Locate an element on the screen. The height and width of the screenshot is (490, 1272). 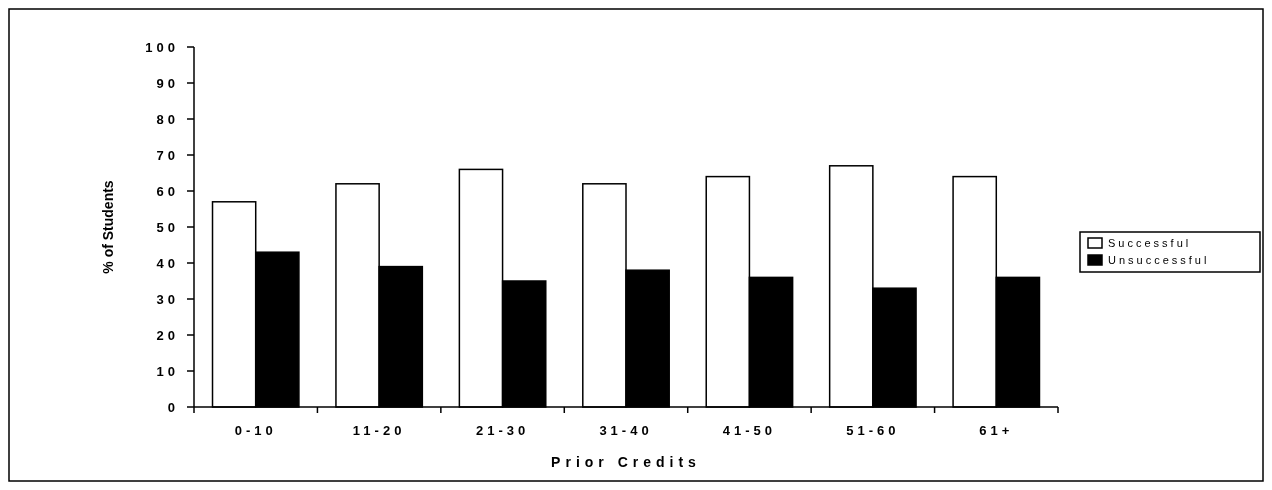
y-tick-label: 0 is located at coordinates (173, 407).